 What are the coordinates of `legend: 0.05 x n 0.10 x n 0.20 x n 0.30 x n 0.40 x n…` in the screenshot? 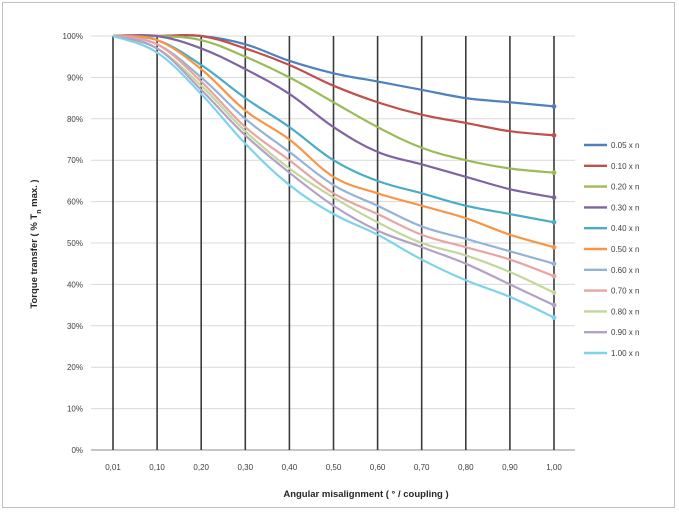 It's located at (611, 249).